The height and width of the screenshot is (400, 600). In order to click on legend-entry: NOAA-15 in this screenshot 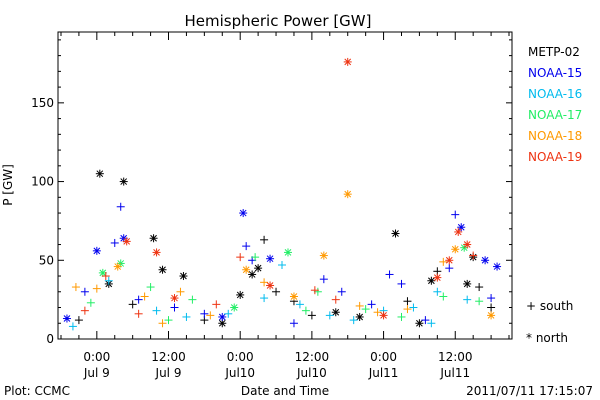, I will do `click(555, 73)`.